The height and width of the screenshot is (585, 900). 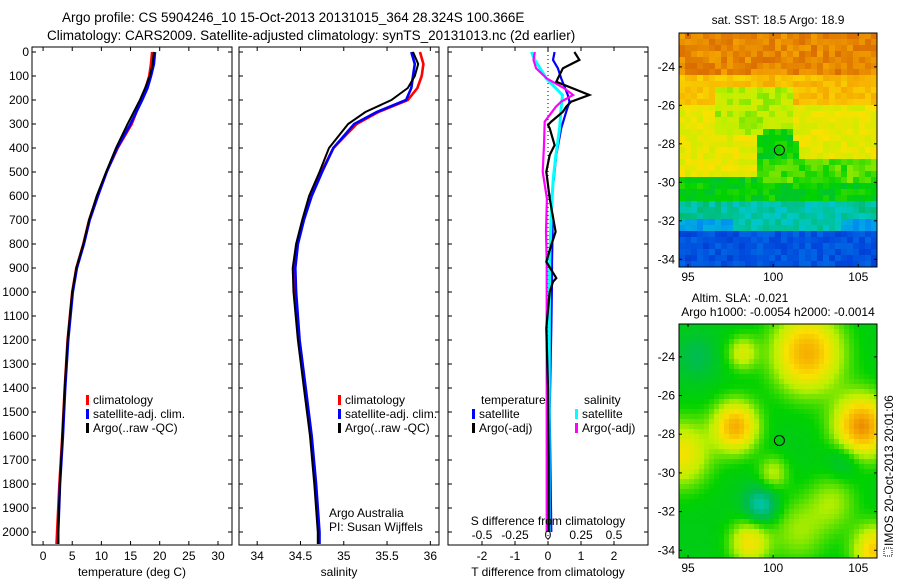 I want to click on map-image, so click(x=778, y=150).